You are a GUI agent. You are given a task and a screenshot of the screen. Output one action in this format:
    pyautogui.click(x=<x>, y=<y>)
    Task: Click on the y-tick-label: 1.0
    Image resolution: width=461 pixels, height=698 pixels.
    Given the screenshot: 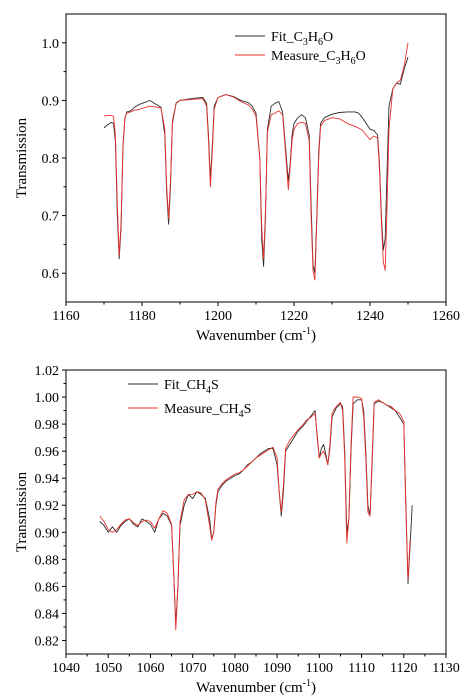 What is the action you would take?
    pyautogui.click(x=51, y=44)
    